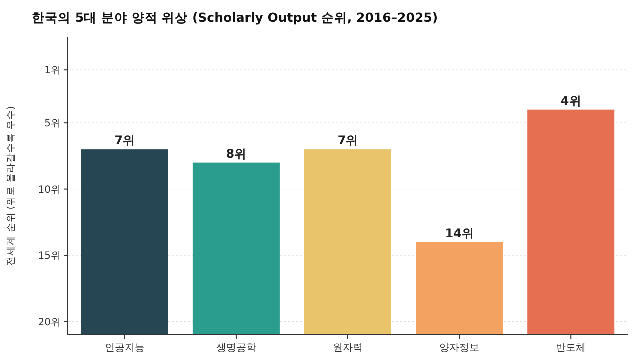  What do you see at coordinates (459, 233) in the screenshot?
I see `data-label: 14위` at bounding box center [459, 233].